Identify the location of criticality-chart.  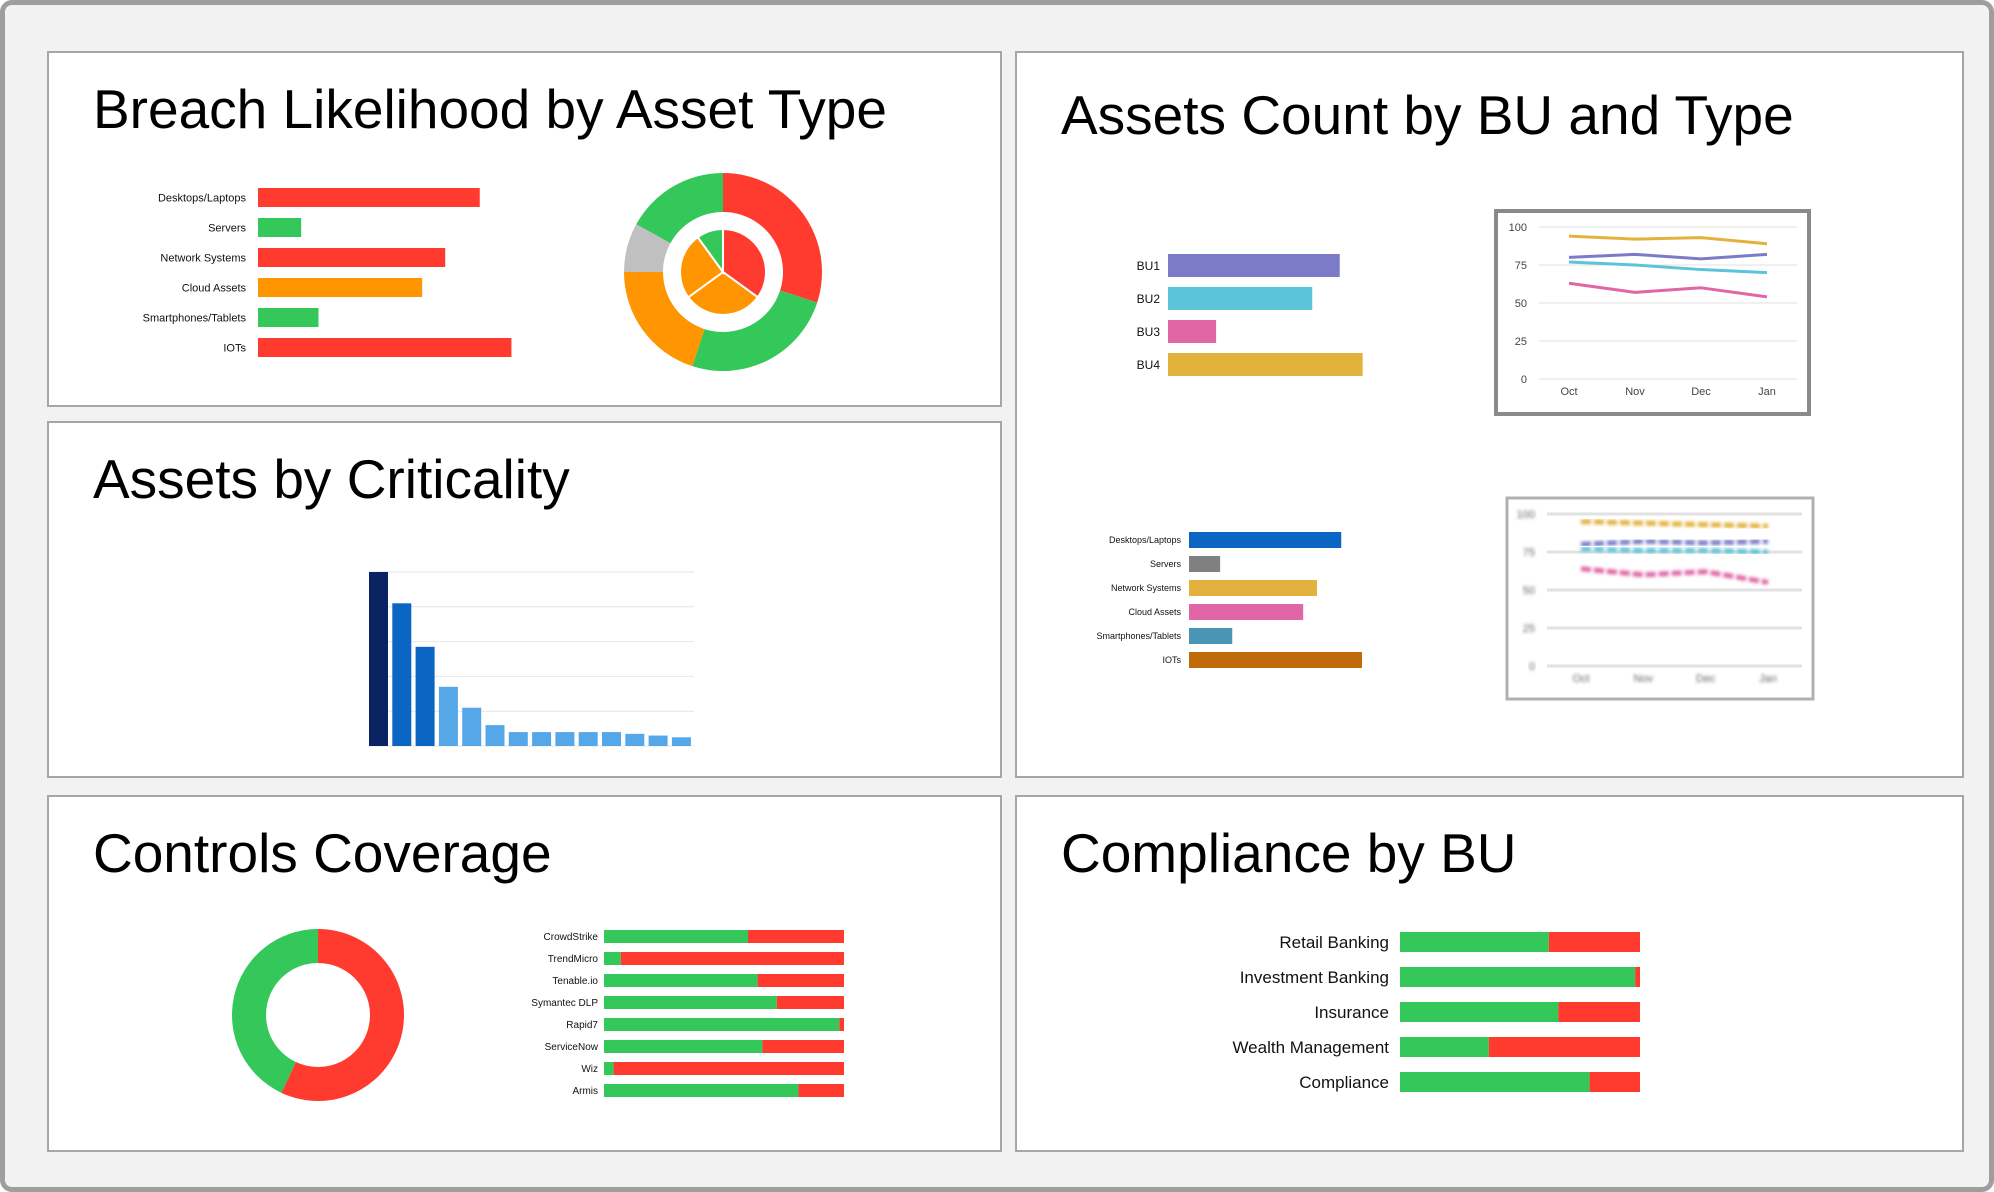
(531, 659).